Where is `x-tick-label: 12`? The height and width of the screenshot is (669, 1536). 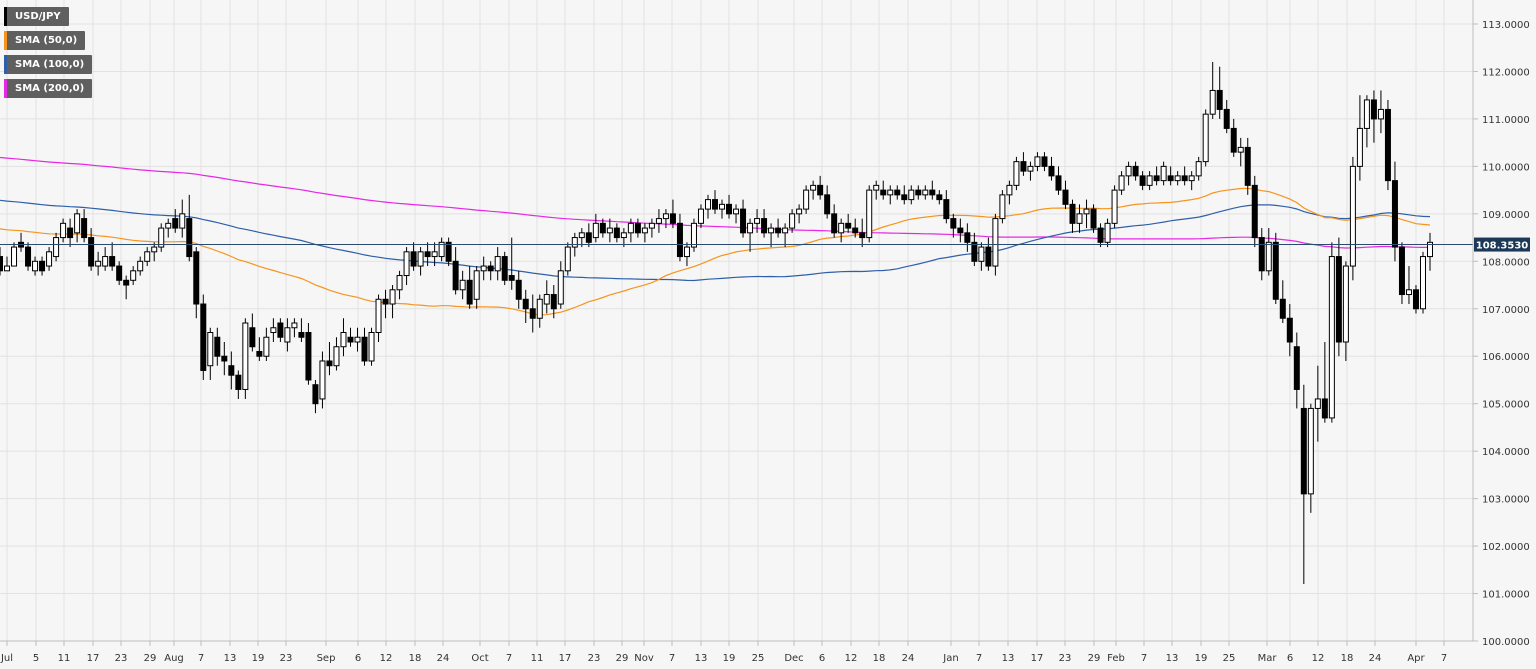 x-tick-label: 12 is located at coordinates (851, 658).